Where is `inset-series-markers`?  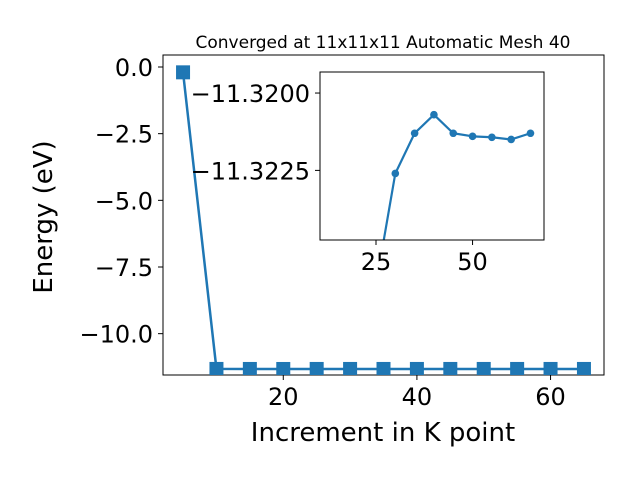
inset-series-markers is located at coordinates (453, 199).